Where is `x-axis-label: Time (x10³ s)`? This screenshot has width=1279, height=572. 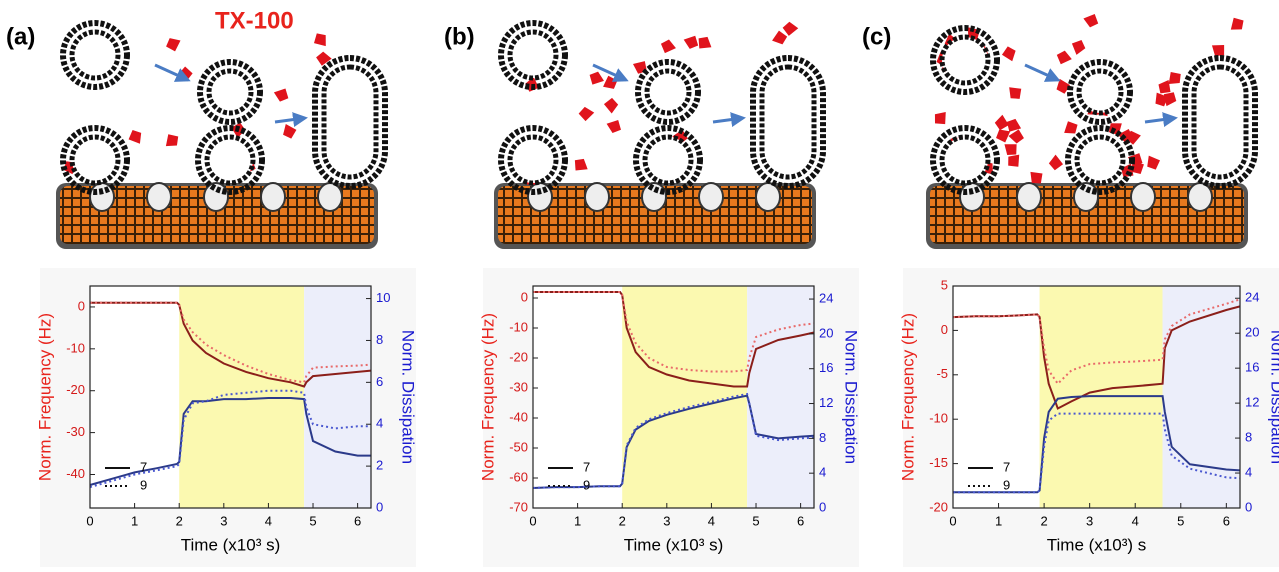
x-axis-label: Time (x10³ s) is located at coordinates (231, 544).